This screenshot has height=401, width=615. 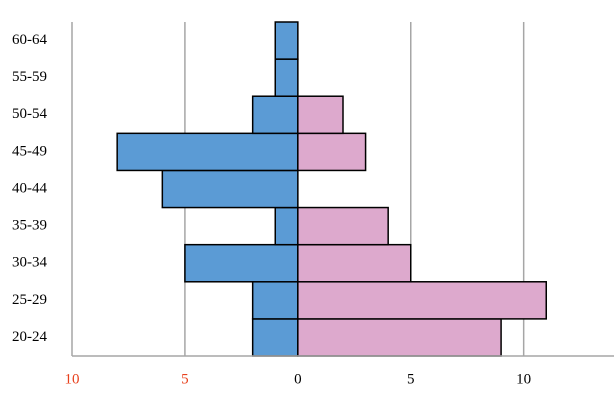 What do you see at coordinates (29, 40) in the screenshot?
I see `y-tick-label: 60-64` at bounding box center [29, 40].